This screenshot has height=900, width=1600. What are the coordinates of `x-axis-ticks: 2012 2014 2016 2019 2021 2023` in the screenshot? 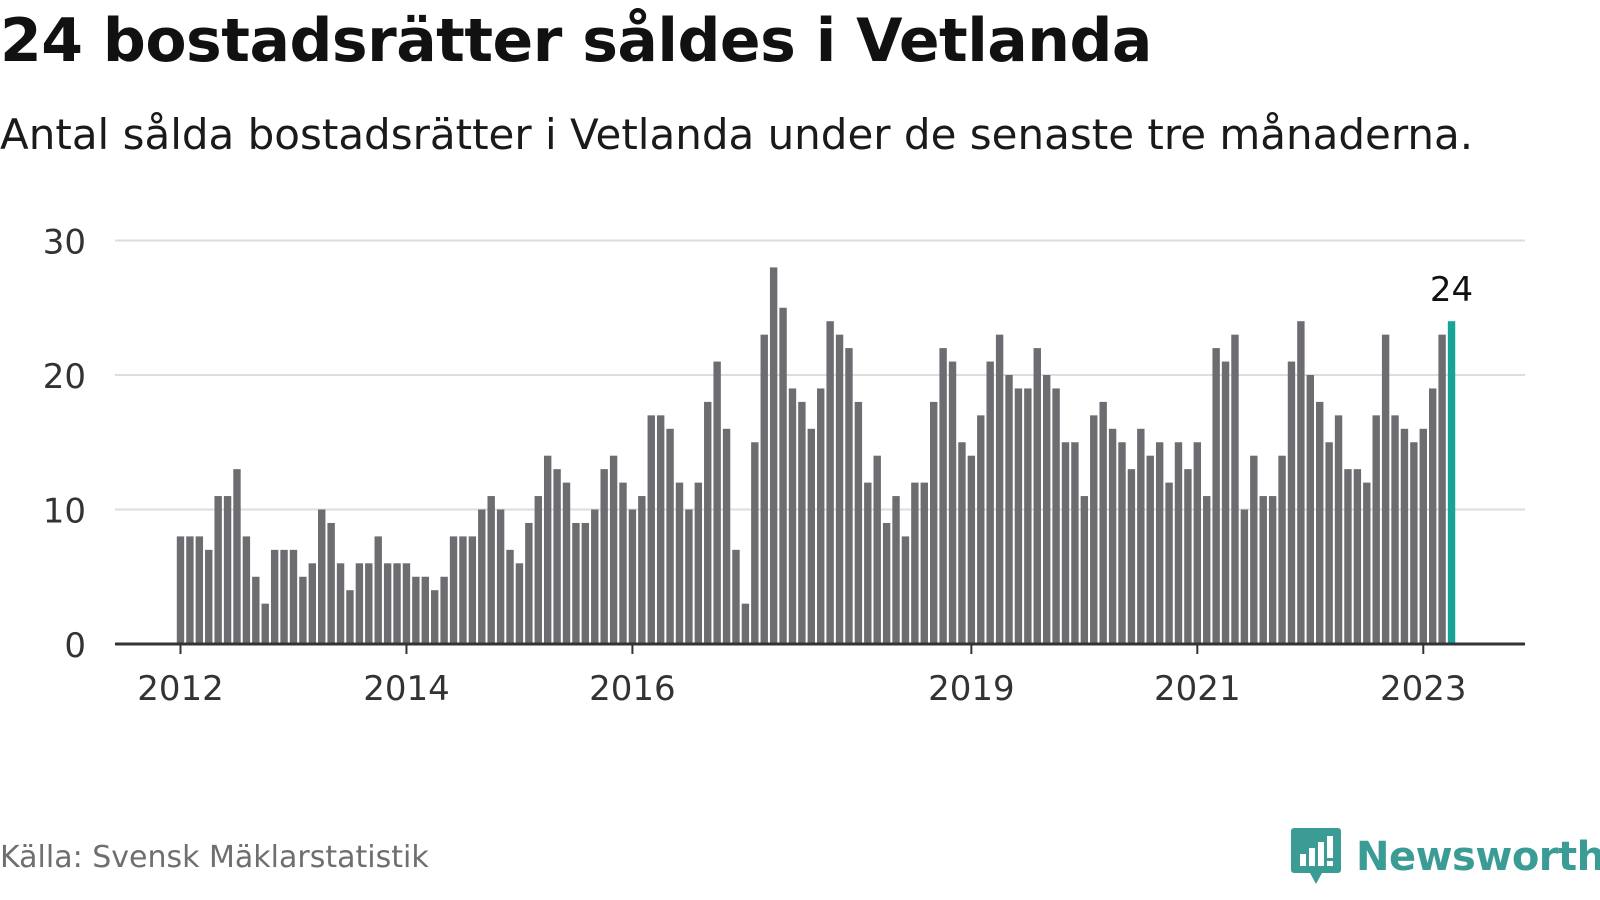 It's located at (802, 676).